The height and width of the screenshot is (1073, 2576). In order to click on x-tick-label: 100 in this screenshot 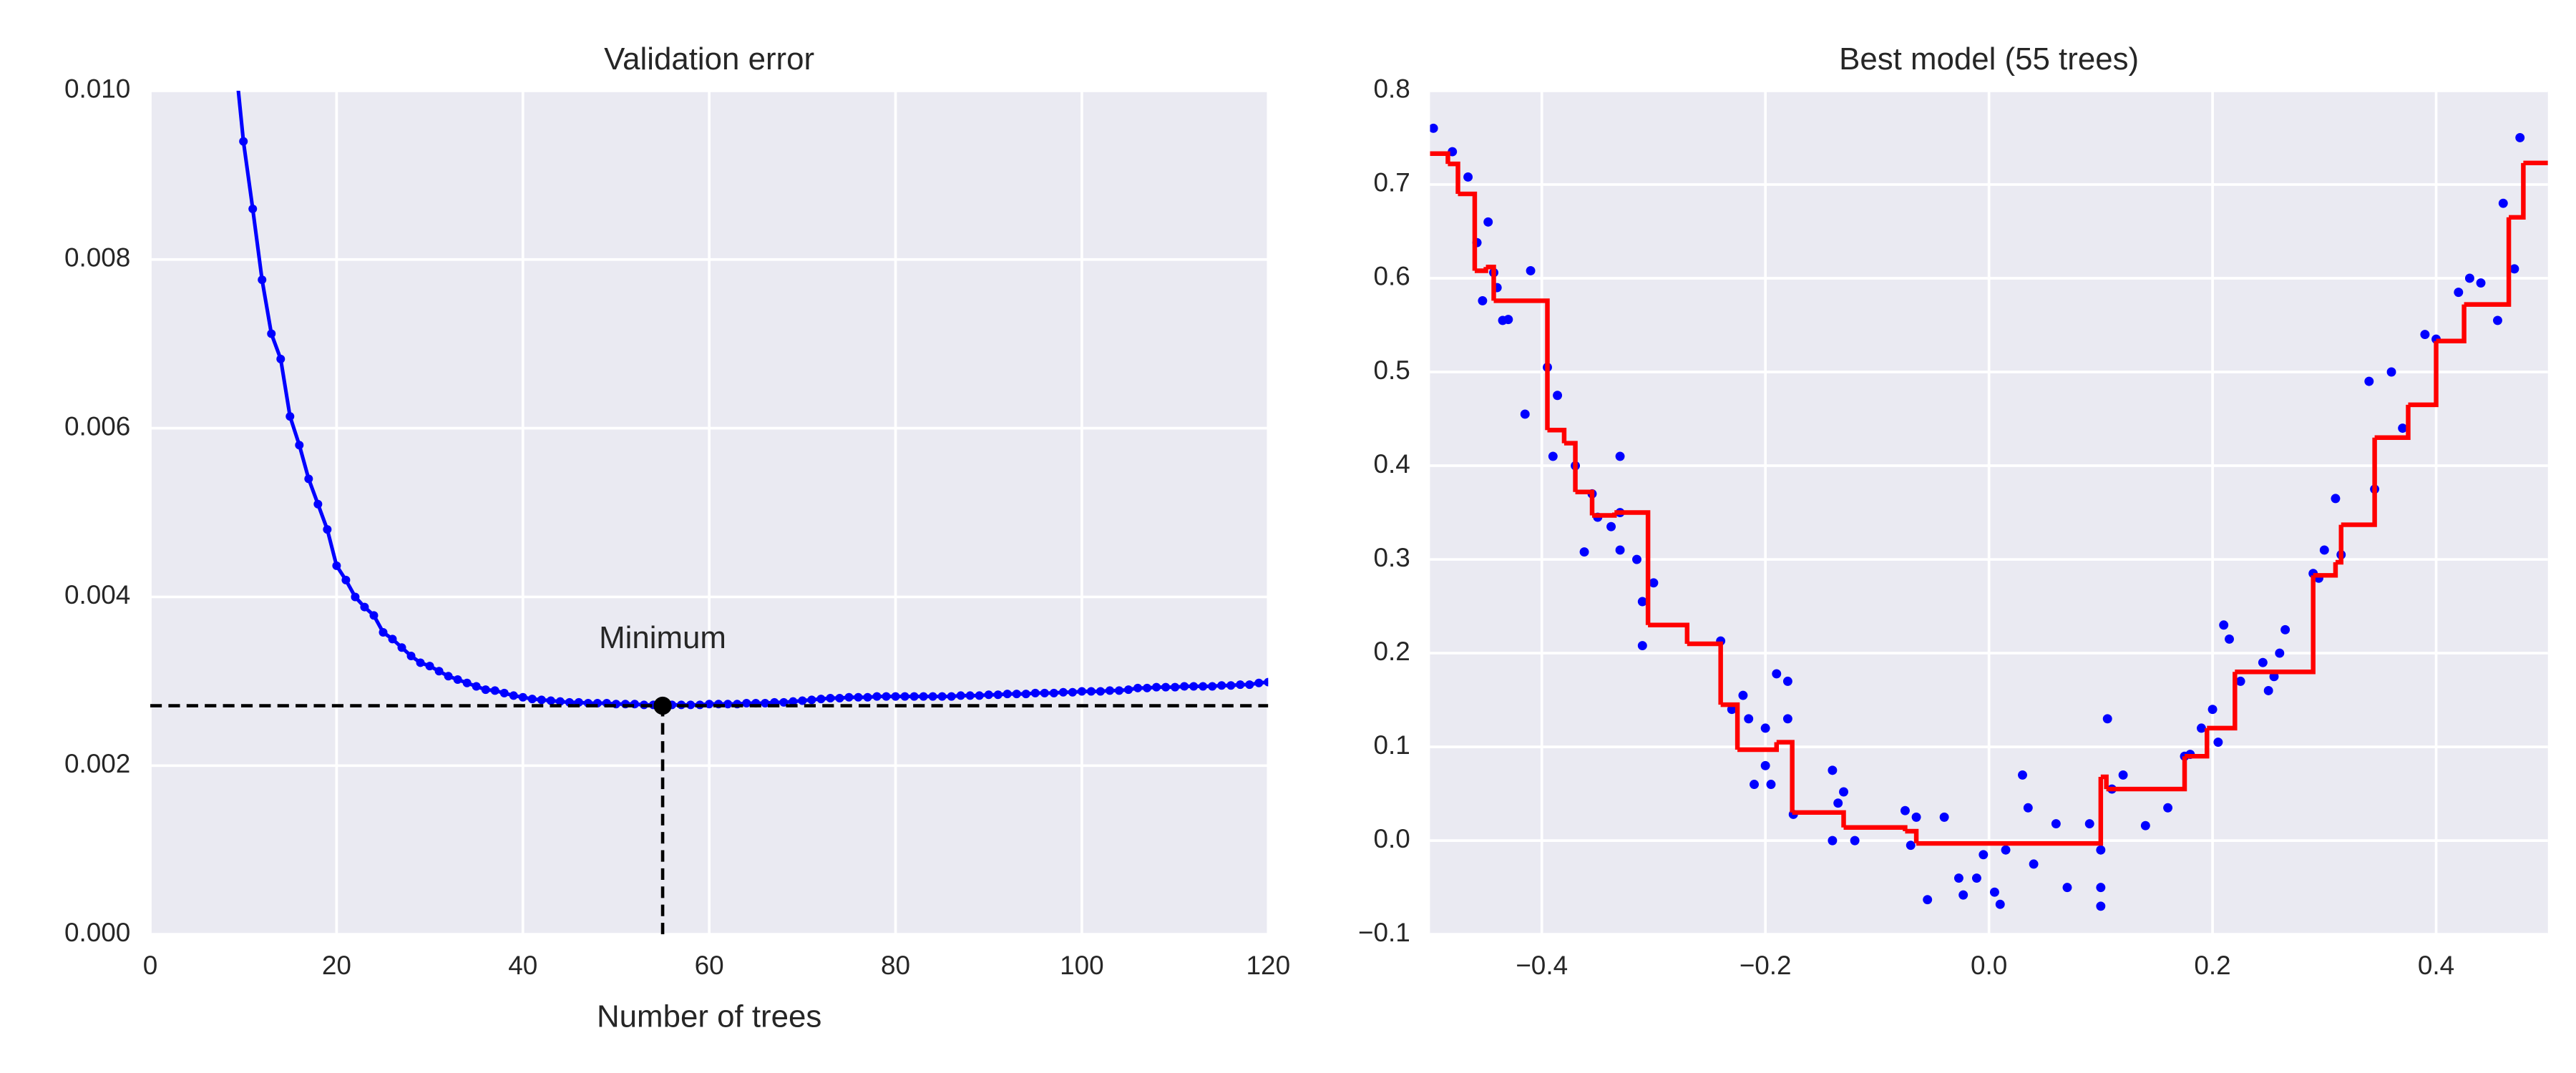, I will do `click(1082, 965)`.